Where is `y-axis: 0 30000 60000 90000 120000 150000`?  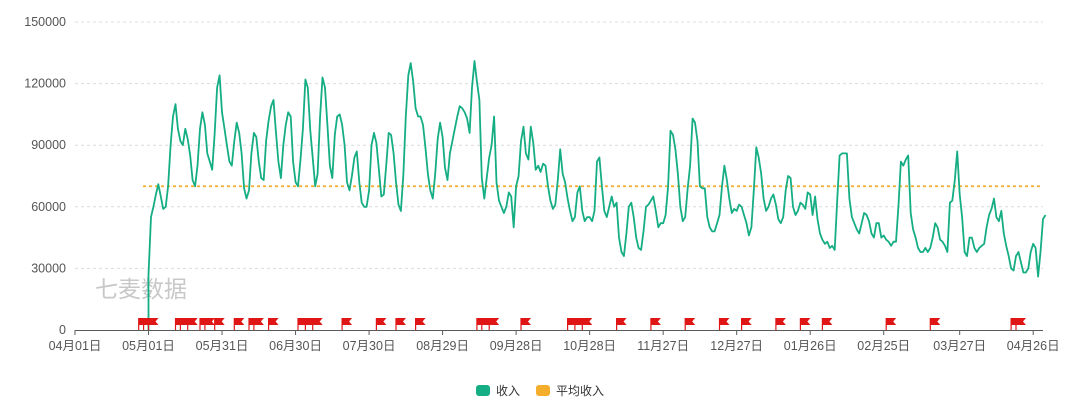
y-axis: 0 30000 60000 90000 120000 150000 is located at coordinates (45, 176).